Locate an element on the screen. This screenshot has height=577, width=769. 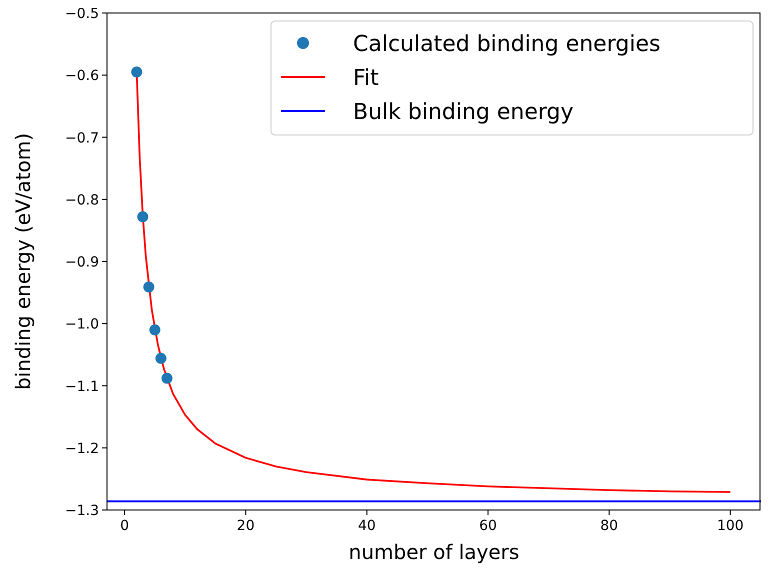
x-tick-label: 100 is located at coordinates (730, 526).